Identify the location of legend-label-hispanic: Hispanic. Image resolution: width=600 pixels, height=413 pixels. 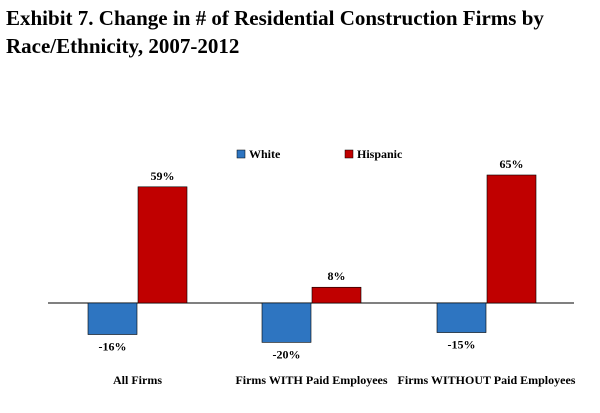
(380, 154).